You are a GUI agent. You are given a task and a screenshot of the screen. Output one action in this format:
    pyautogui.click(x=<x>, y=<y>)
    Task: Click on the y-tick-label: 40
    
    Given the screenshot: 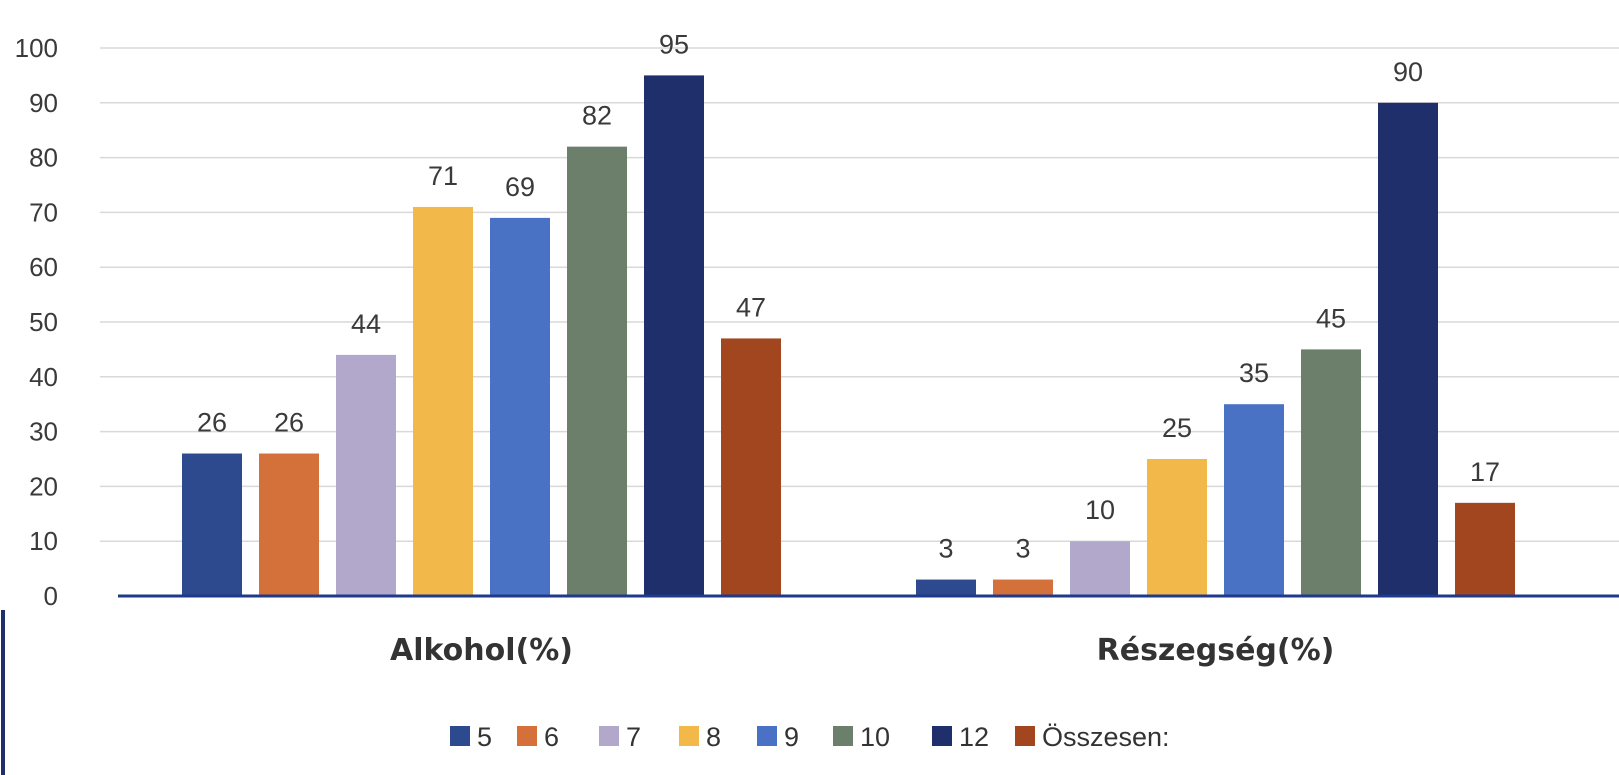 What is the action you would take?
    pyautogui.click(x=43, y=377)
    